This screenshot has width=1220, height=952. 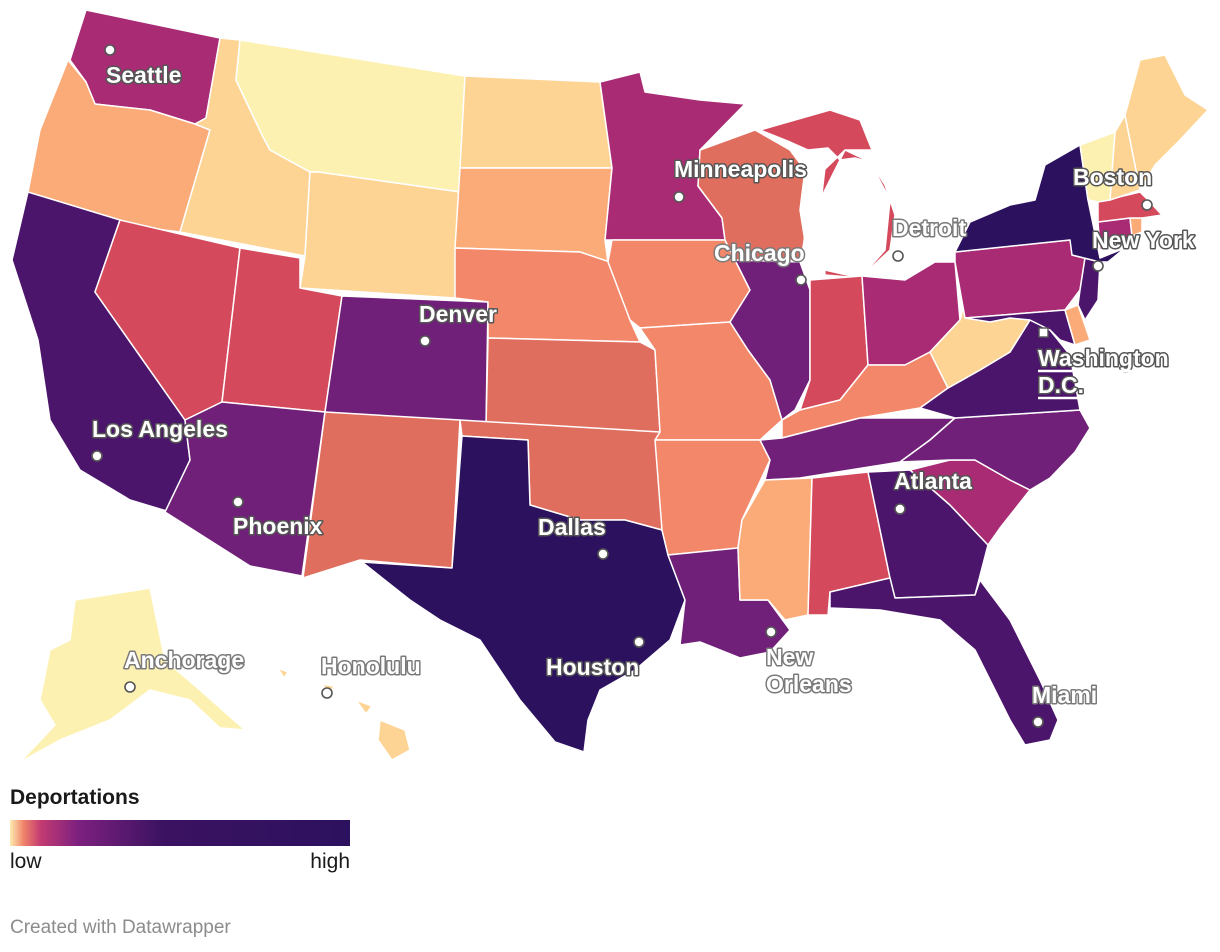 I want to click on city-label-seattle: Seattle, so click(x=143, y=75).